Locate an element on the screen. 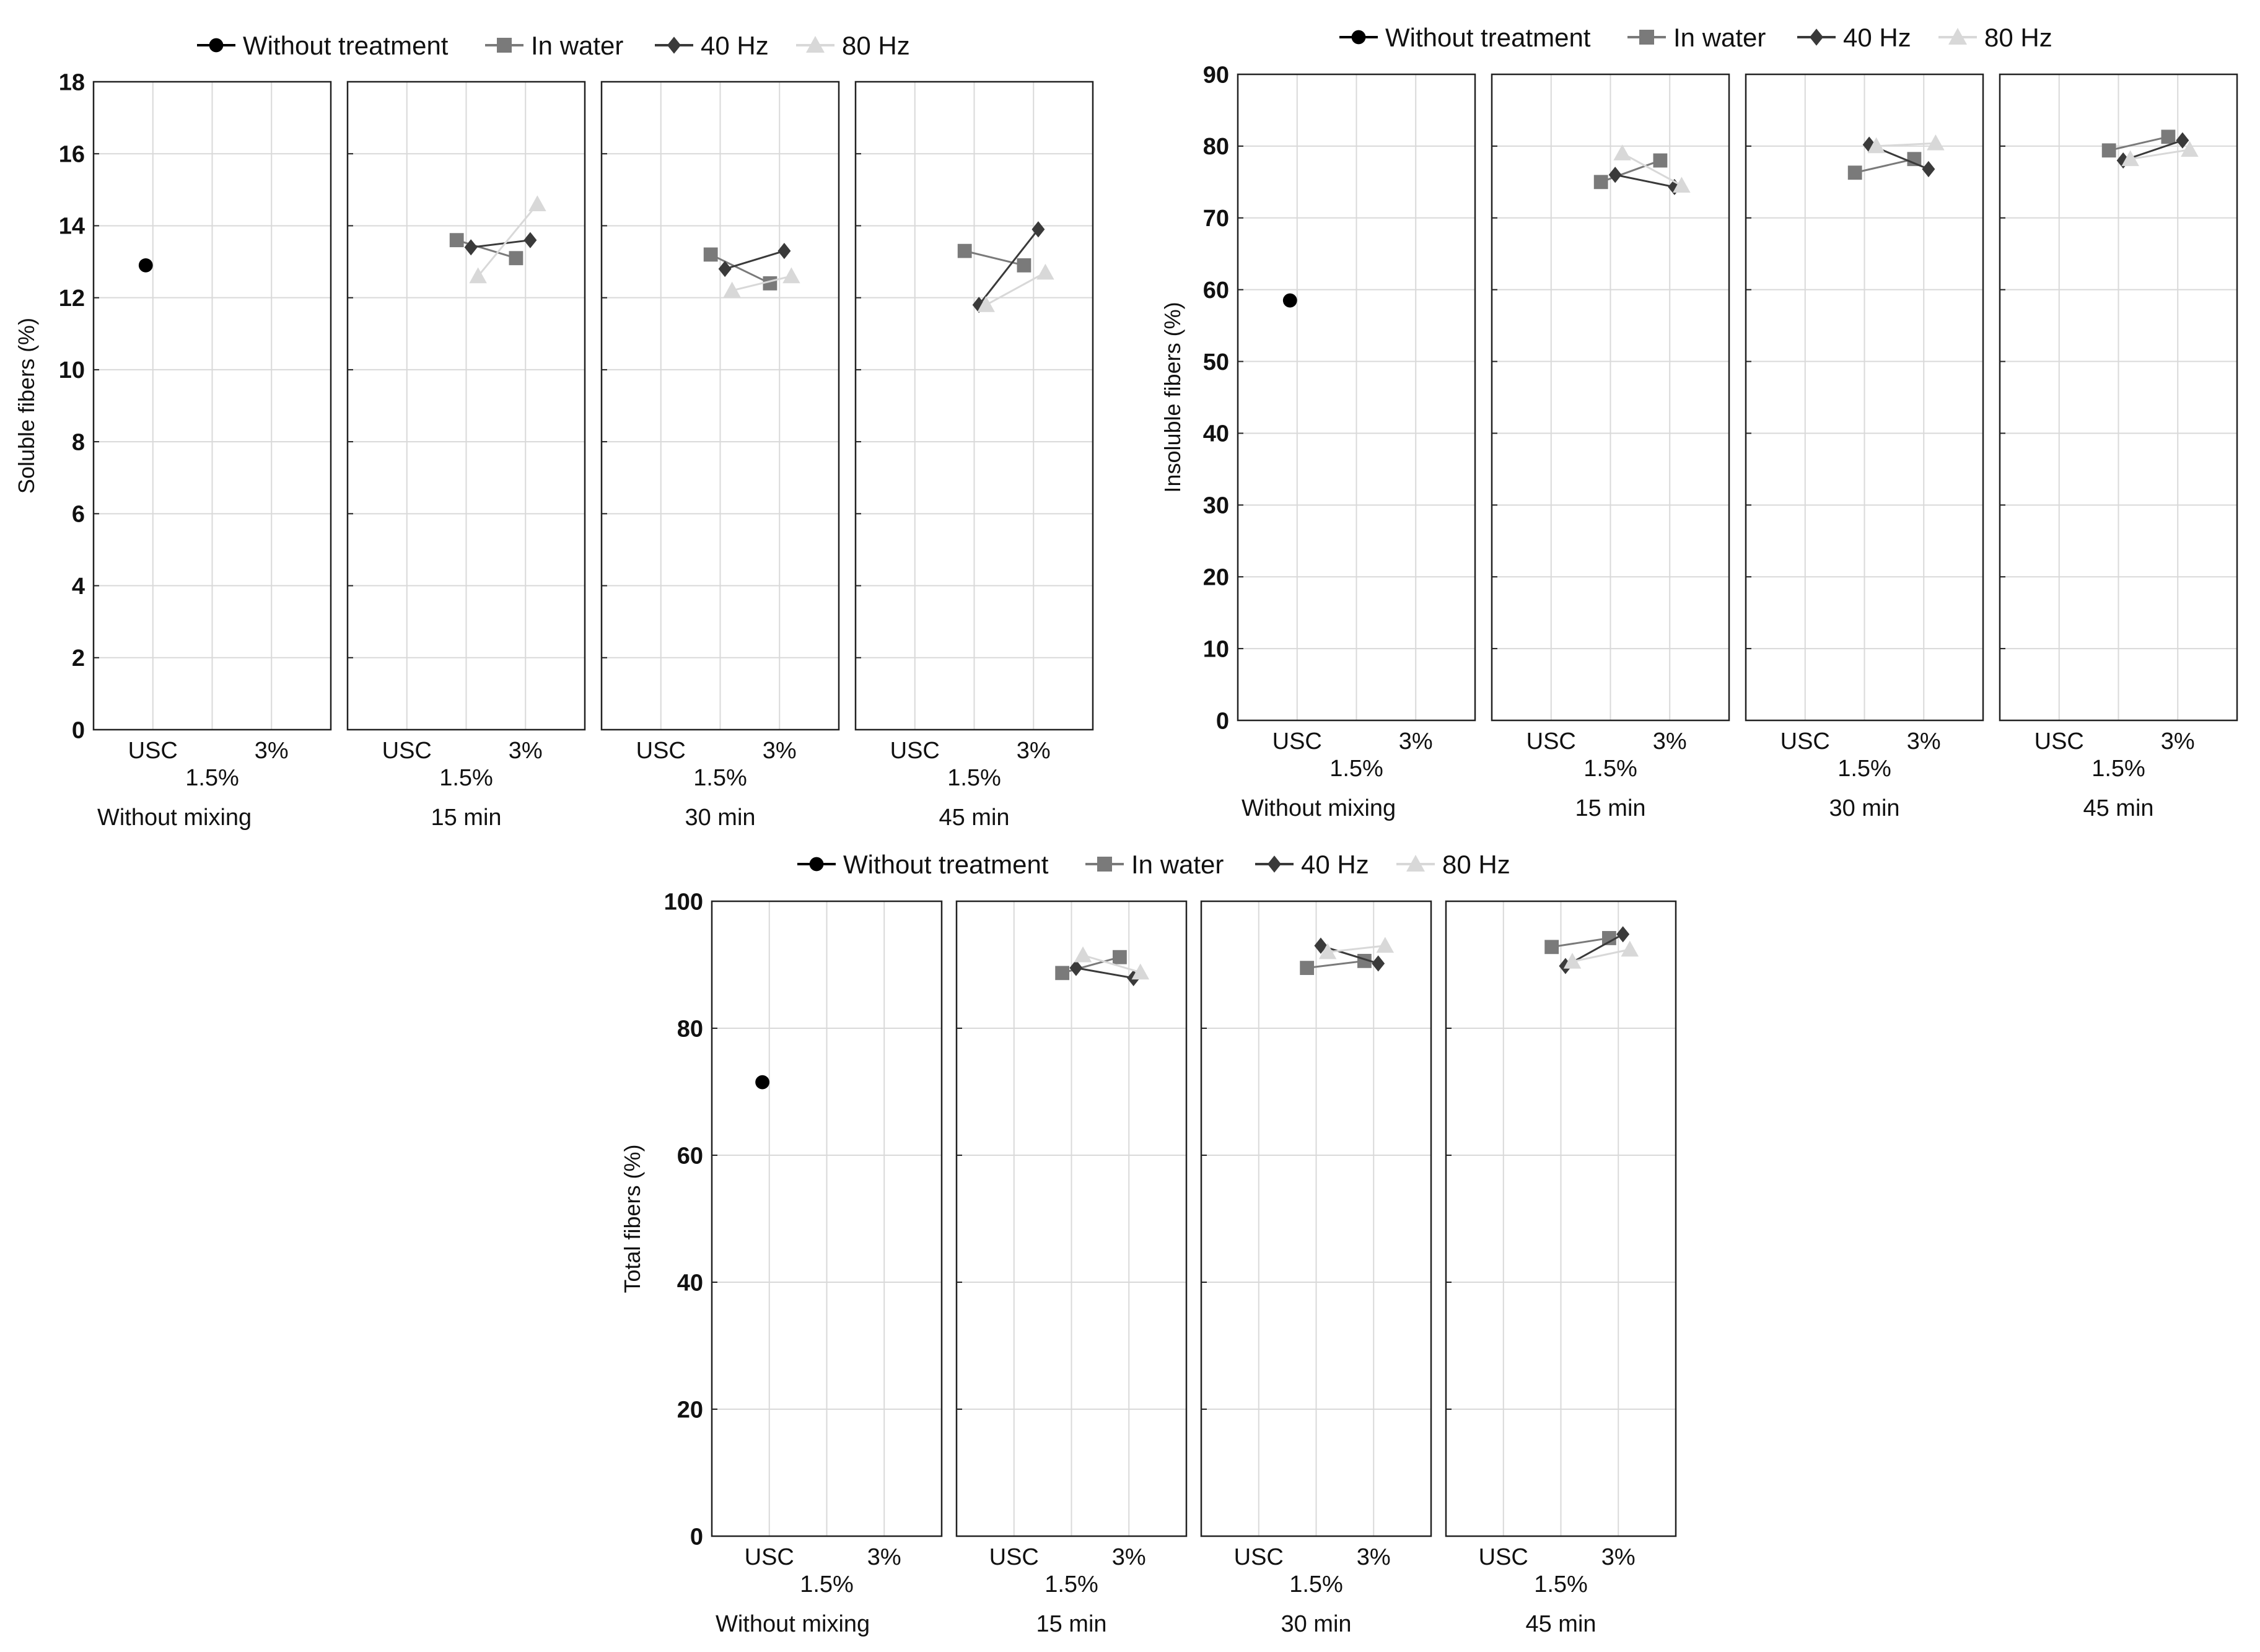 This screenshot has height=1652, width=2260. y-tick-label: 80 is located at coordinates (690, 1029).